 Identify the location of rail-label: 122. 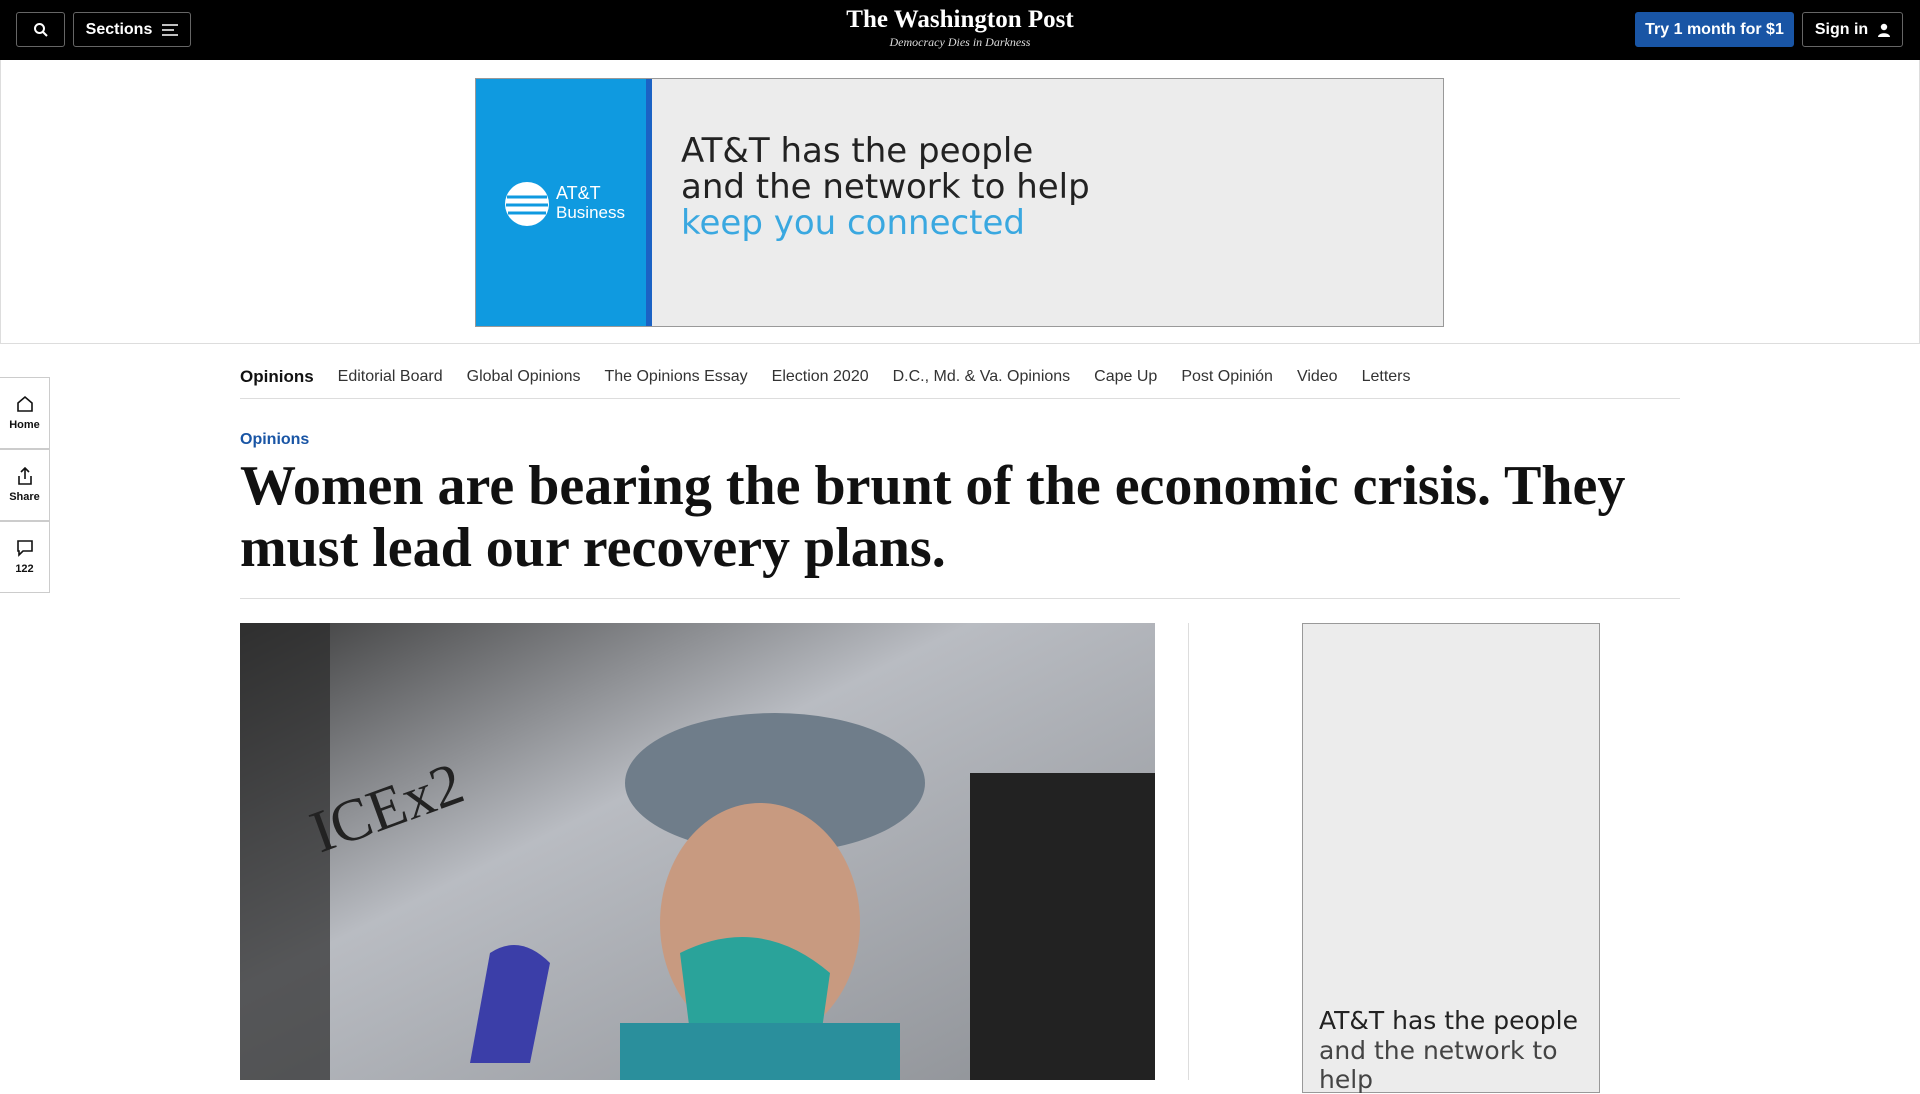
(24, 569).